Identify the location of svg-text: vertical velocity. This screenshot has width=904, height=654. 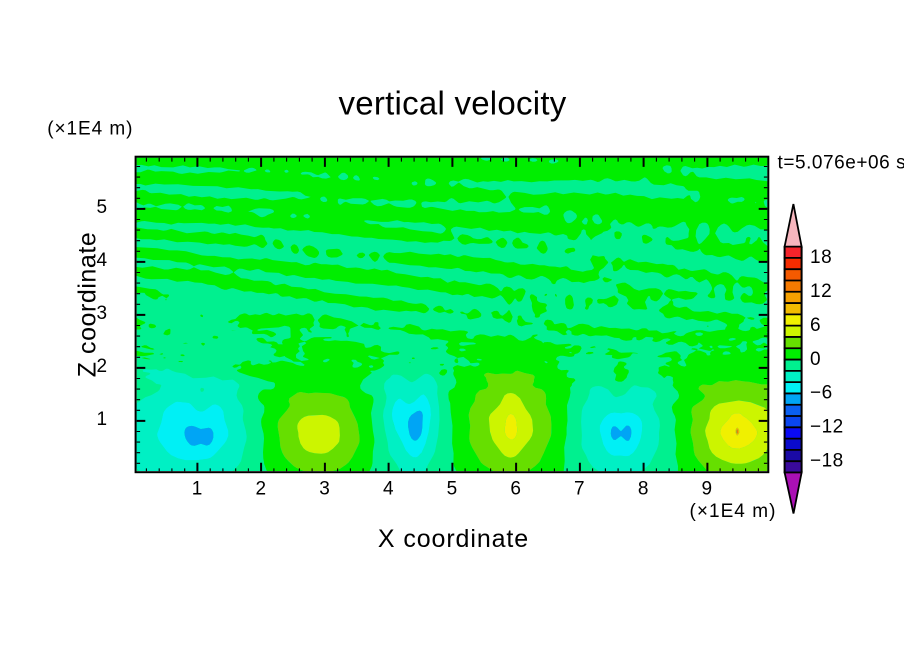
(453, 103).